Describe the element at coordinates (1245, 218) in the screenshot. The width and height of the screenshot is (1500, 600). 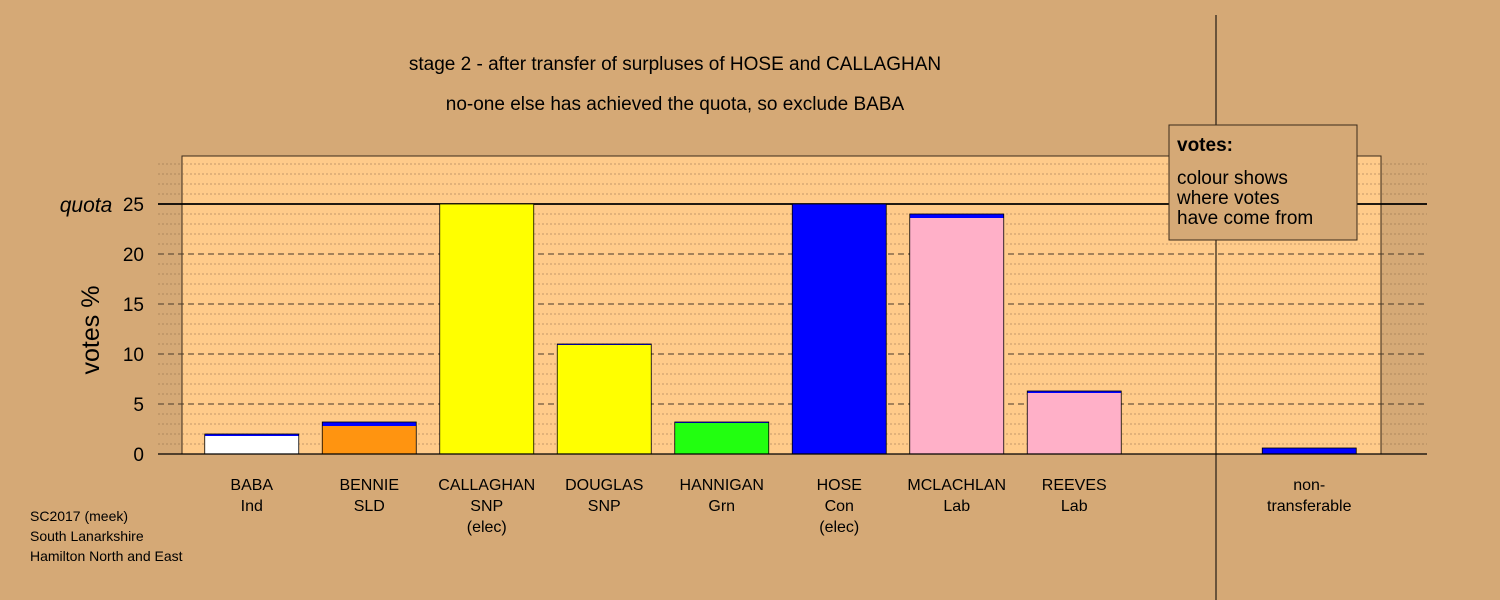
I see `legend-text: have come from` at that location.